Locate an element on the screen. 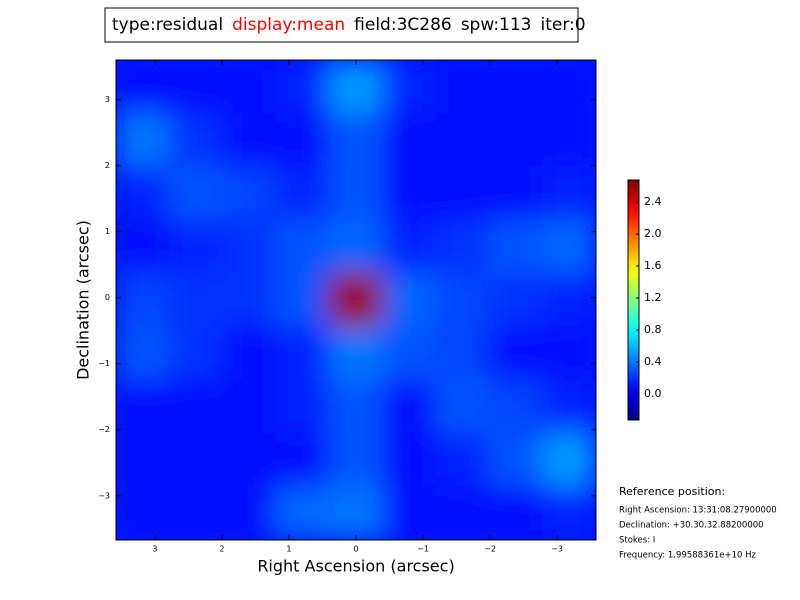 The height and width of the screenshot is (600, 800). x-tick-label: −2 is located at coordinates (490, 549).